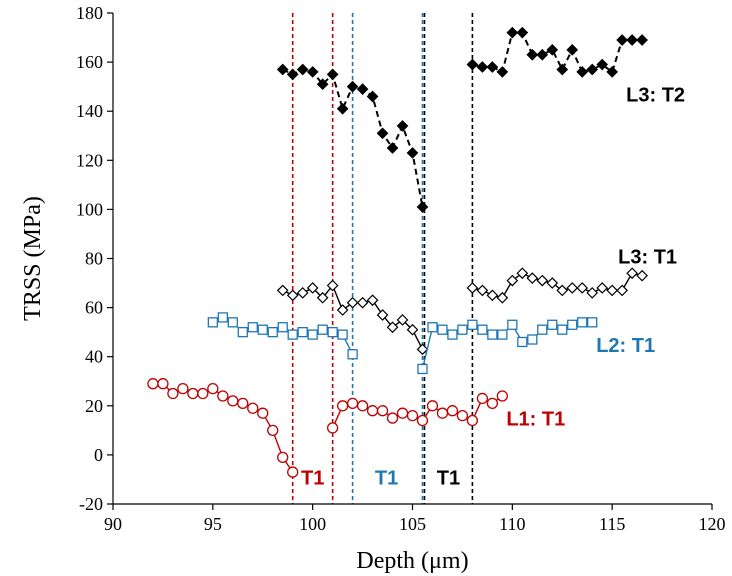 The image size is (732, 576). What do you see at coordinates (94, 357) in the screenshot?
I see `y-tick-label: 40` at bounding box center [94, 357].